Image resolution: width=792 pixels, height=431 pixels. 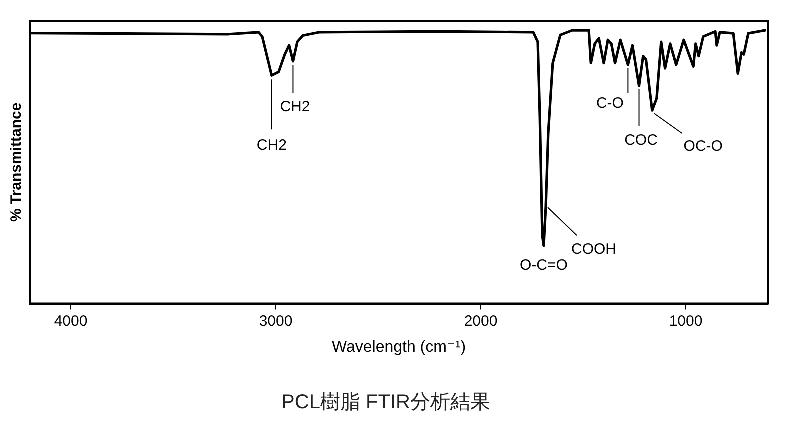 What do you see at coordinates (610, 103) in the screenshot?
I see `annotation: C-O` at bounding box center [610, 103].